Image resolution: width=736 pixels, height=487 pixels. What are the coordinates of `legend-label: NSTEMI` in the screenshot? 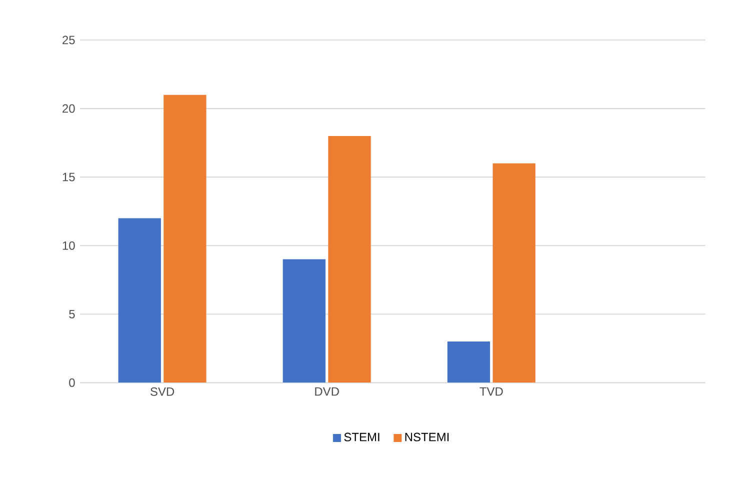 It's located at (427, 437).